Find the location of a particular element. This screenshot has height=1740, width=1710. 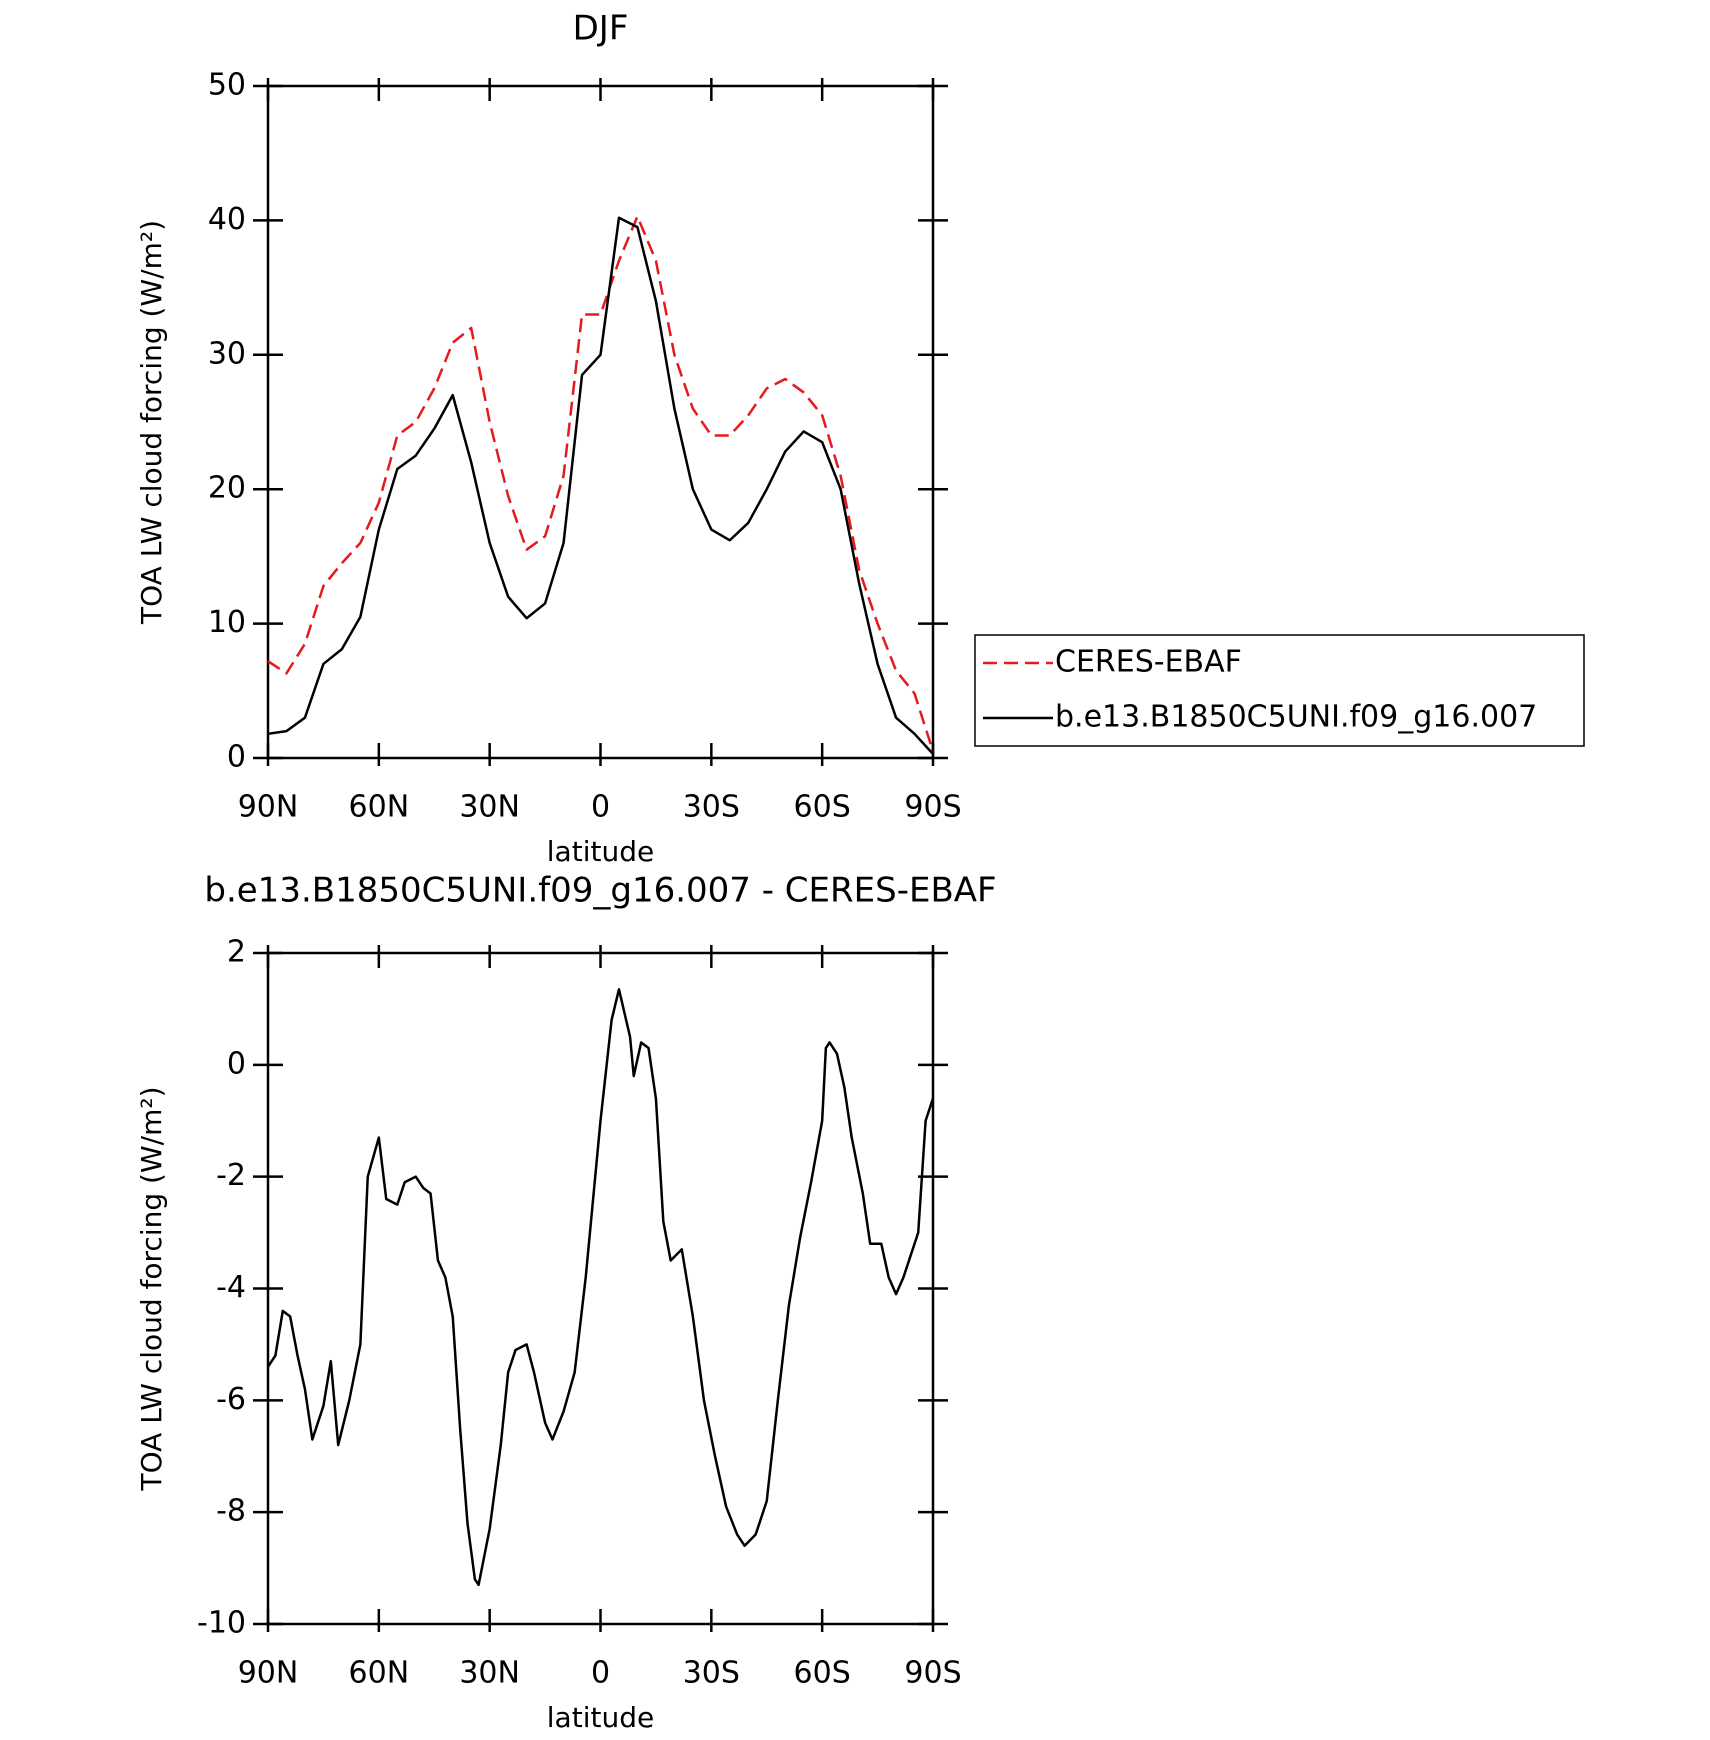

y-tick-label: -4 is located at coordinates (231, 1287).